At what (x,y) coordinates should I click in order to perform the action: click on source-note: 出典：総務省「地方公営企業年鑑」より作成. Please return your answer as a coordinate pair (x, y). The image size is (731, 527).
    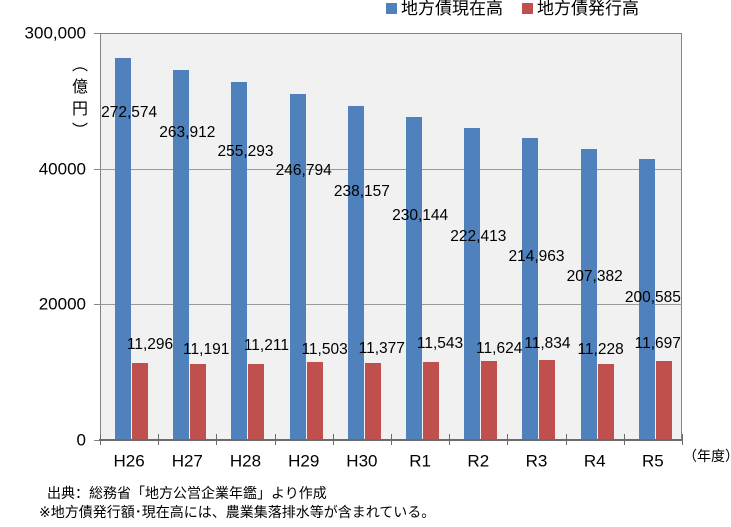
    Looking at the image, I should click on (187, 493).